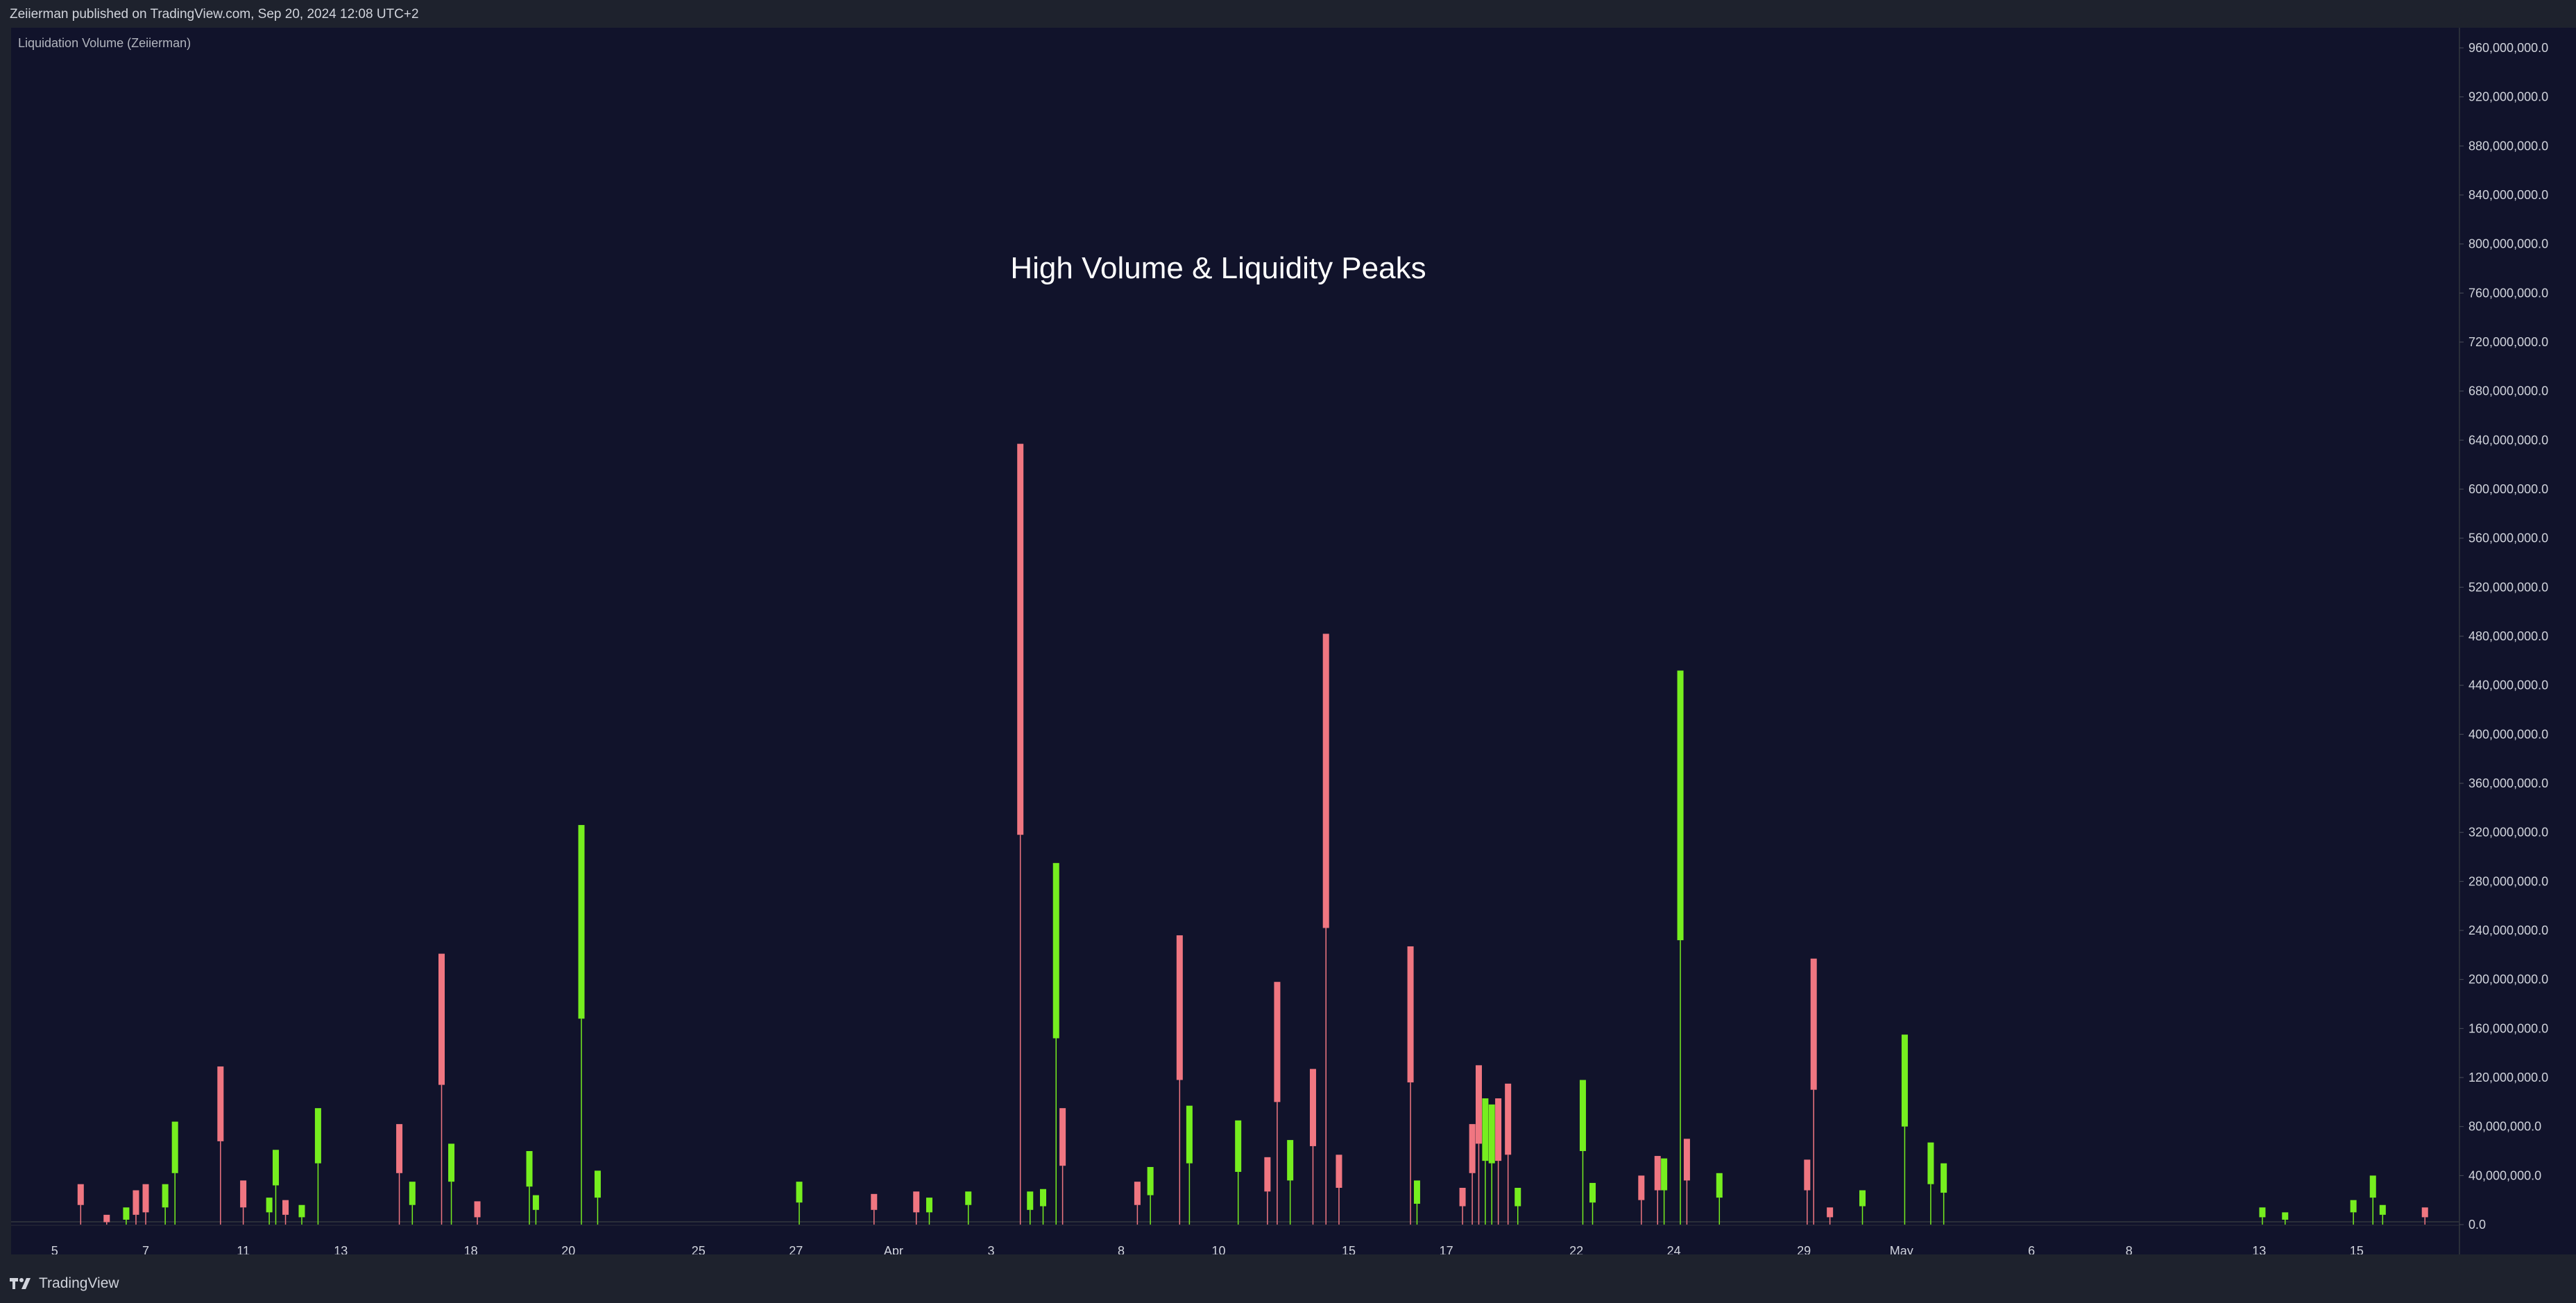 This screenshot has width=2576, height=1303. I want to click on y-tick-label: 800,000,000.0, so click(2508, 244).